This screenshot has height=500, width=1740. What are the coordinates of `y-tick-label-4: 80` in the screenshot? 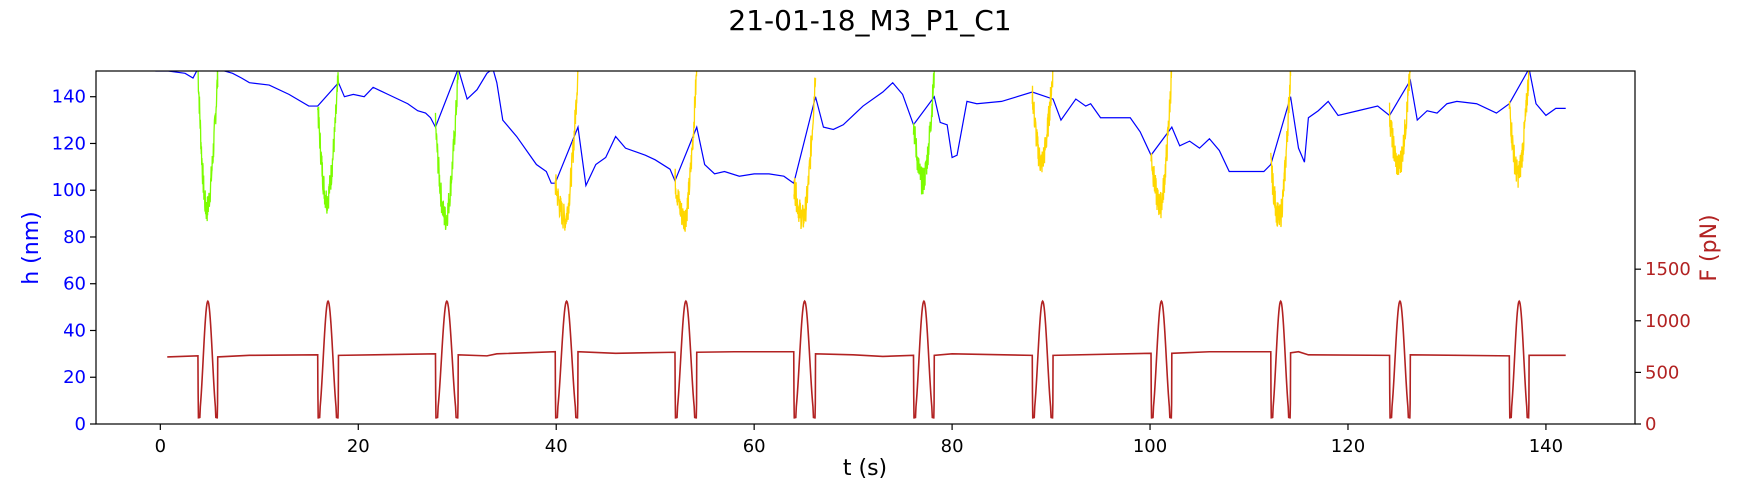 It's located at (74, 237).